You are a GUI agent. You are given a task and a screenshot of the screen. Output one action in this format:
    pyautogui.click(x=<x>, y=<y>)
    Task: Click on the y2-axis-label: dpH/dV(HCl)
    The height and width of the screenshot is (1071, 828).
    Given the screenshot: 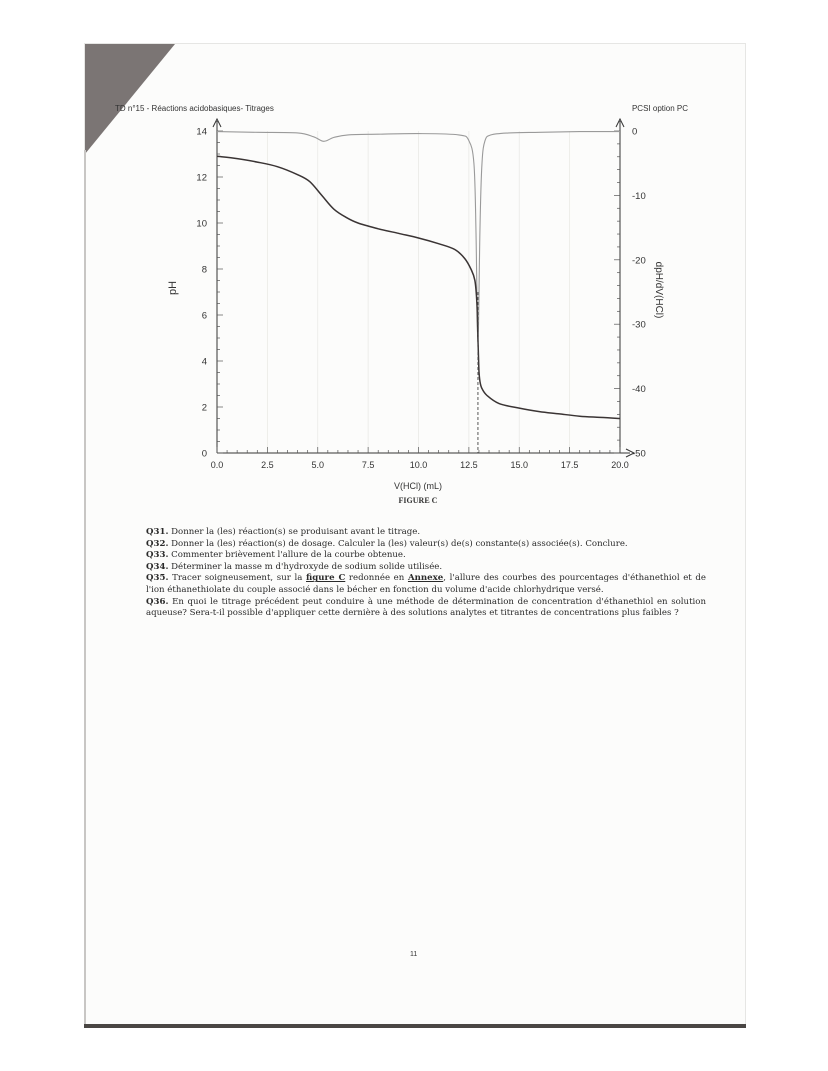 What is the action you would take?
    pyautogui.click(x=658, y=290)
    